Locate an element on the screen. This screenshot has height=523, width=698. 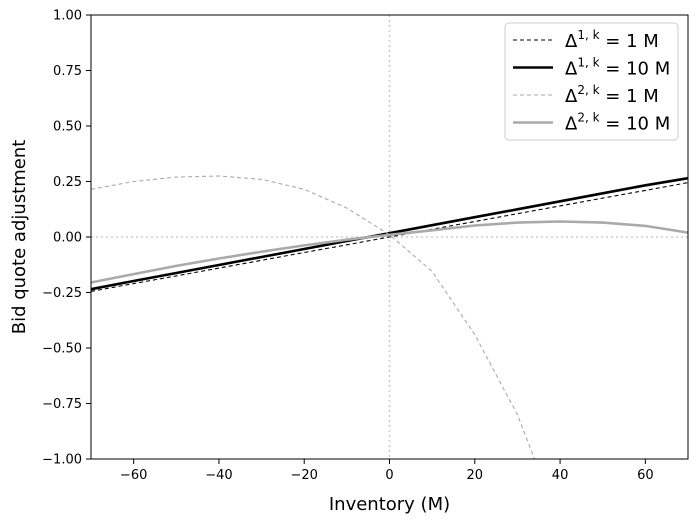
y-axis-ticks: −1.00 −0.75 −0.50 −0.25 0.00 0.25 0.50 0.75 1.00 is located at coordinates (66, 238).